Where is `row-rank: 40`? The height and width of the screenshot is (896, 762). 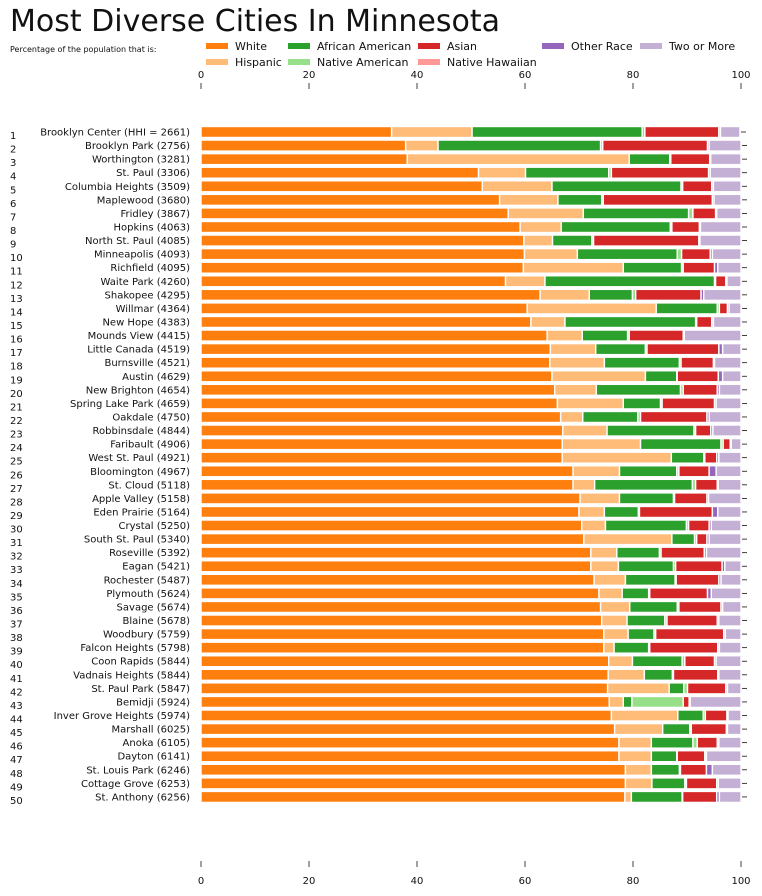
row-rank: 40 is located at coordinates (16, 665).